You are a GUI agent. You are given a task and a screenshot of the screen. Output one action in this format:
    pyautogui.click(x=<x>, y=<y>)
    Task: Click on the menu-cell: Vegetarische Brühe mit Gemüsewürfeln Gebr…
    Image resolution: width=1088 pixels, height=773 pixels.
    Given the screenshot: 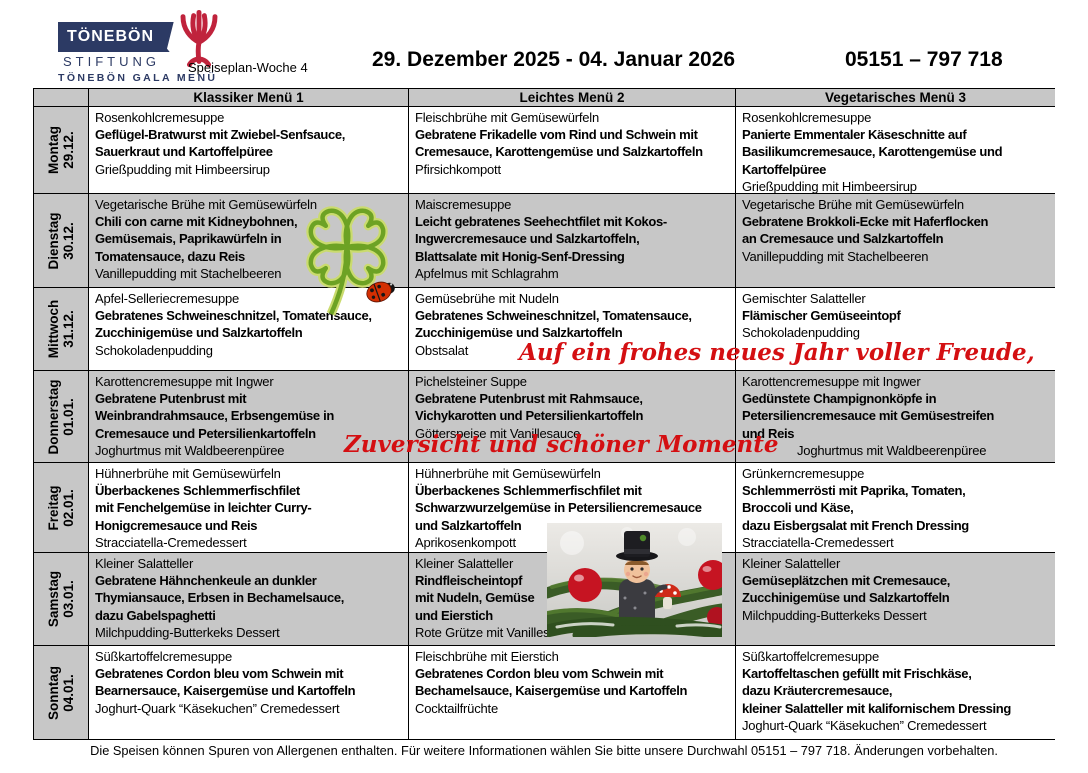 What is the action you would take?
    pyautogui.click(x=895, y=240)
    